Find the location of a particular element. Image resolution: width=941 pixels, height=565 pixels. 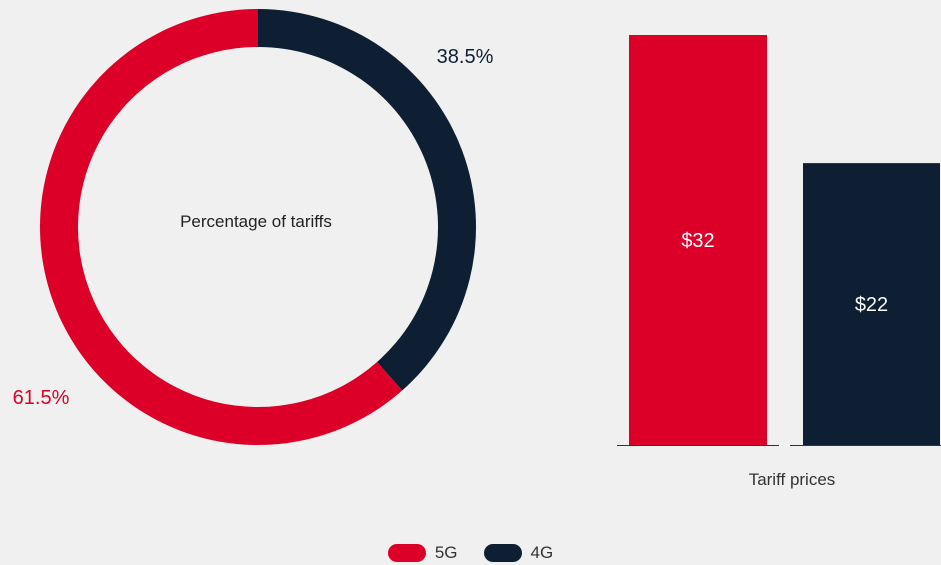

bar-value-label-4g: $22 is located at coordinates (871, 305).